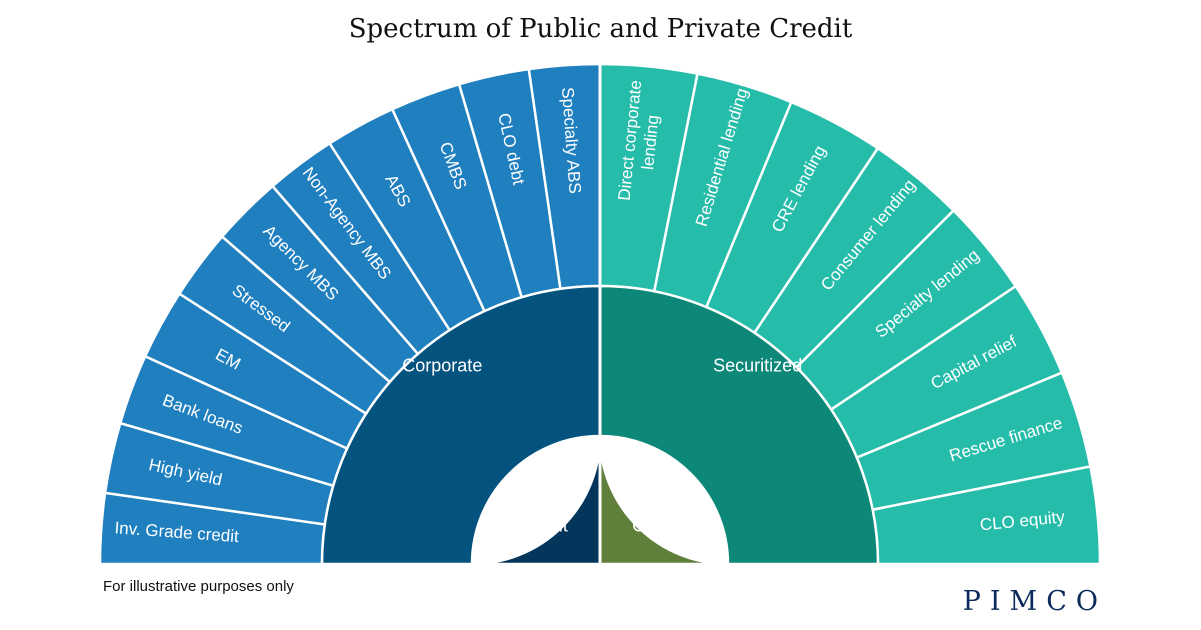 The height and width of the screenshot is (630, 1201). Describe the element at coordinates (757, 365) in the screenshot. I see `label-securitized: Securitized` at that location.